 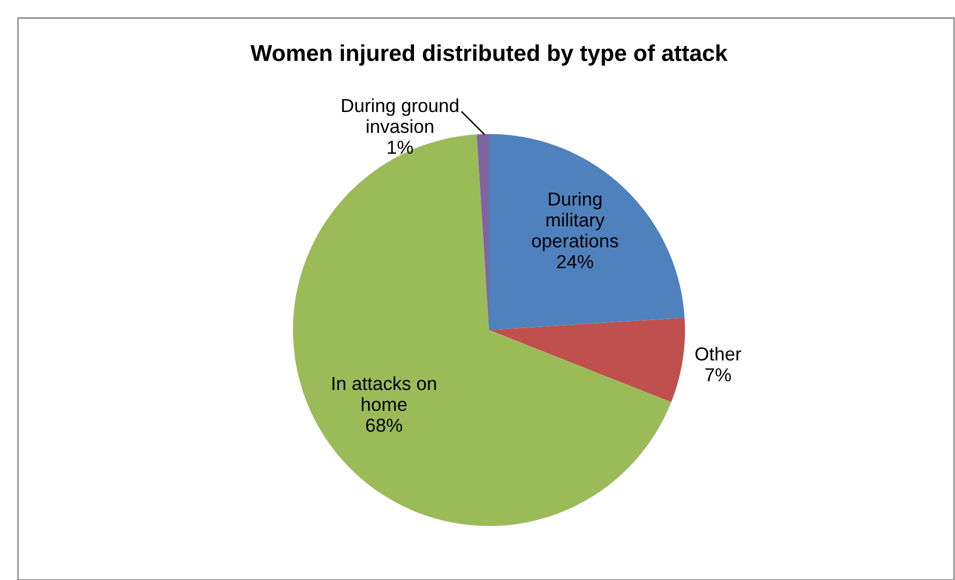 What do you see at coordinates (384, 425) in the screenshot?
I see `data-label: 68%` at bounding box center [384, 425].